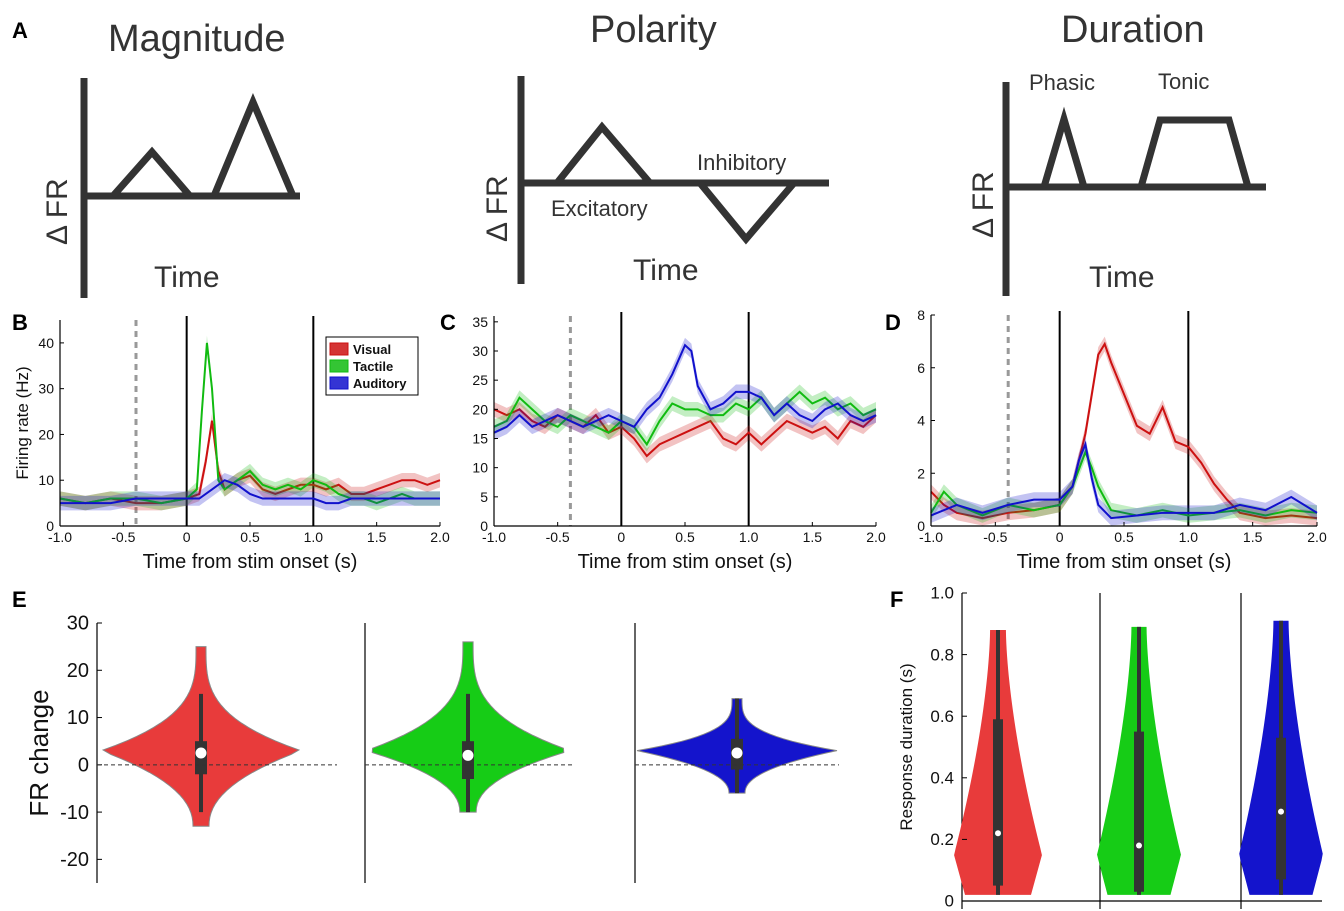  Describe the element at coordinates (666, 270) in the screenshot. I see `polarity-xlabel: Time` at that location.